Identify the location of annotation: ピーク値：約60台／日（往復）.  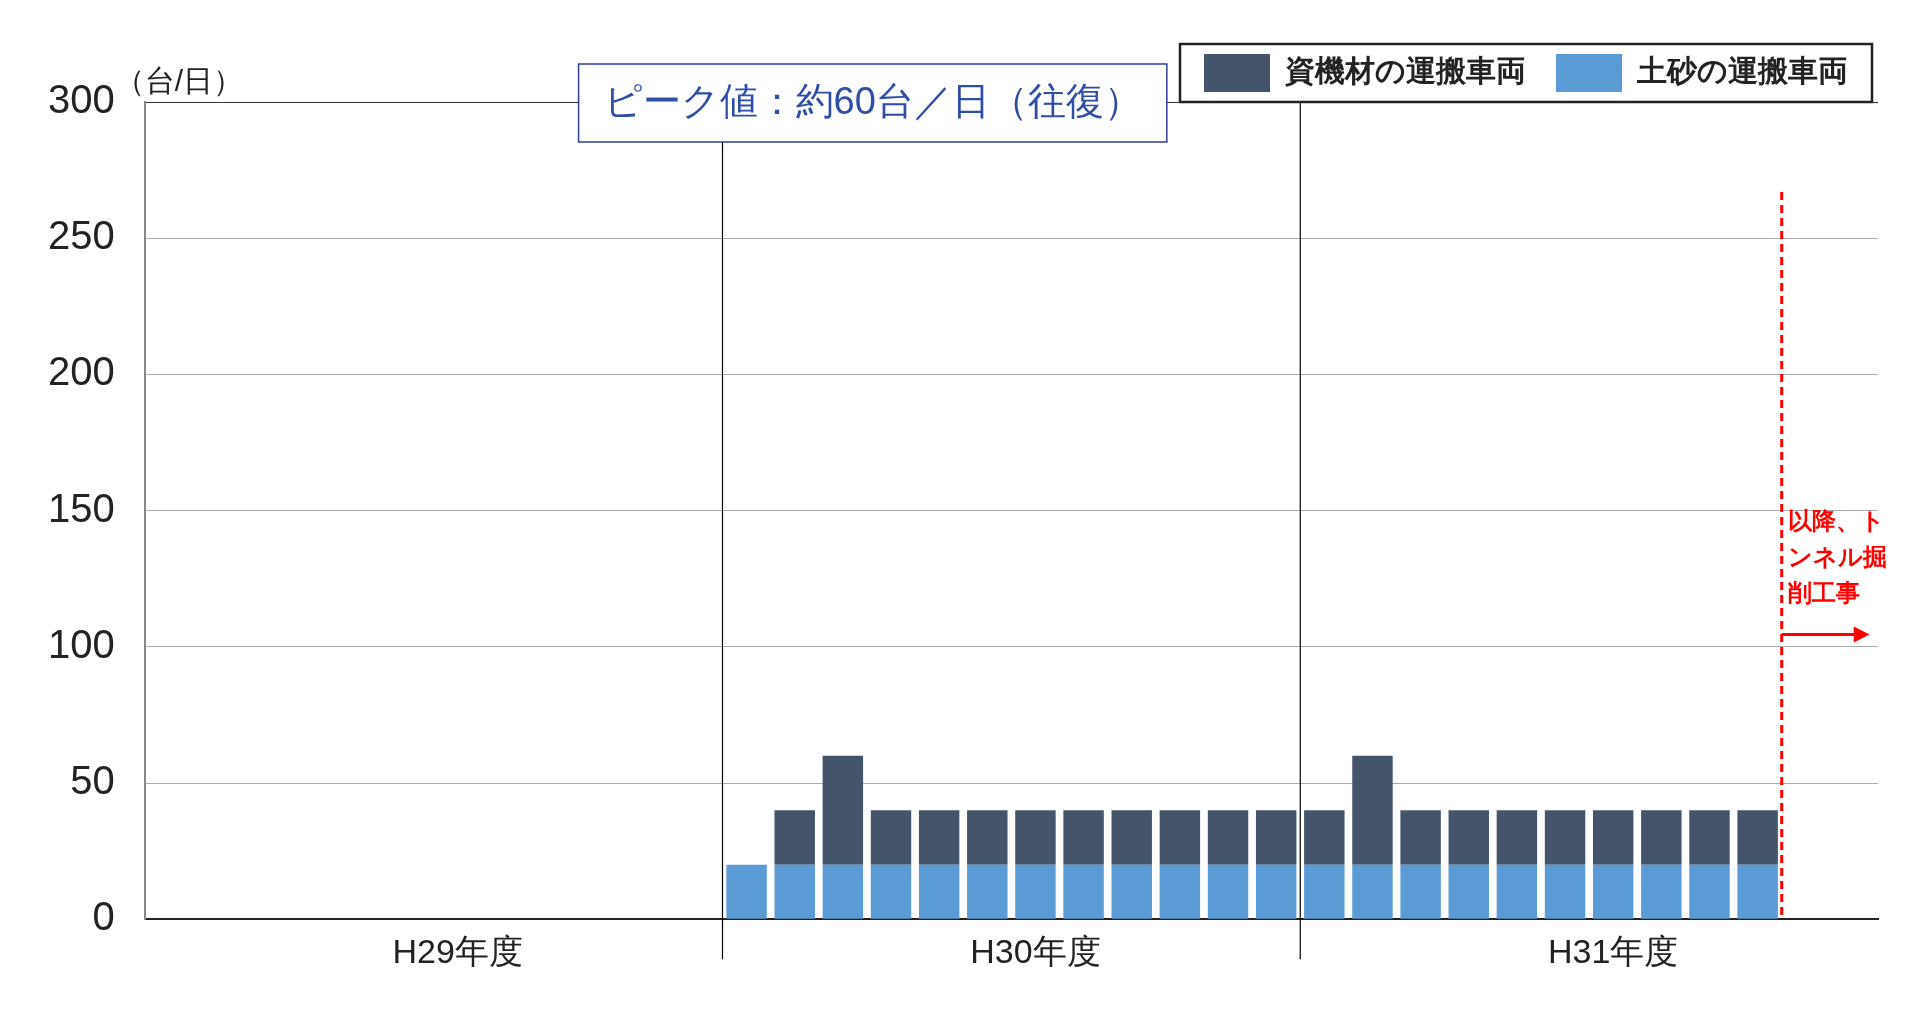
(872, 101).